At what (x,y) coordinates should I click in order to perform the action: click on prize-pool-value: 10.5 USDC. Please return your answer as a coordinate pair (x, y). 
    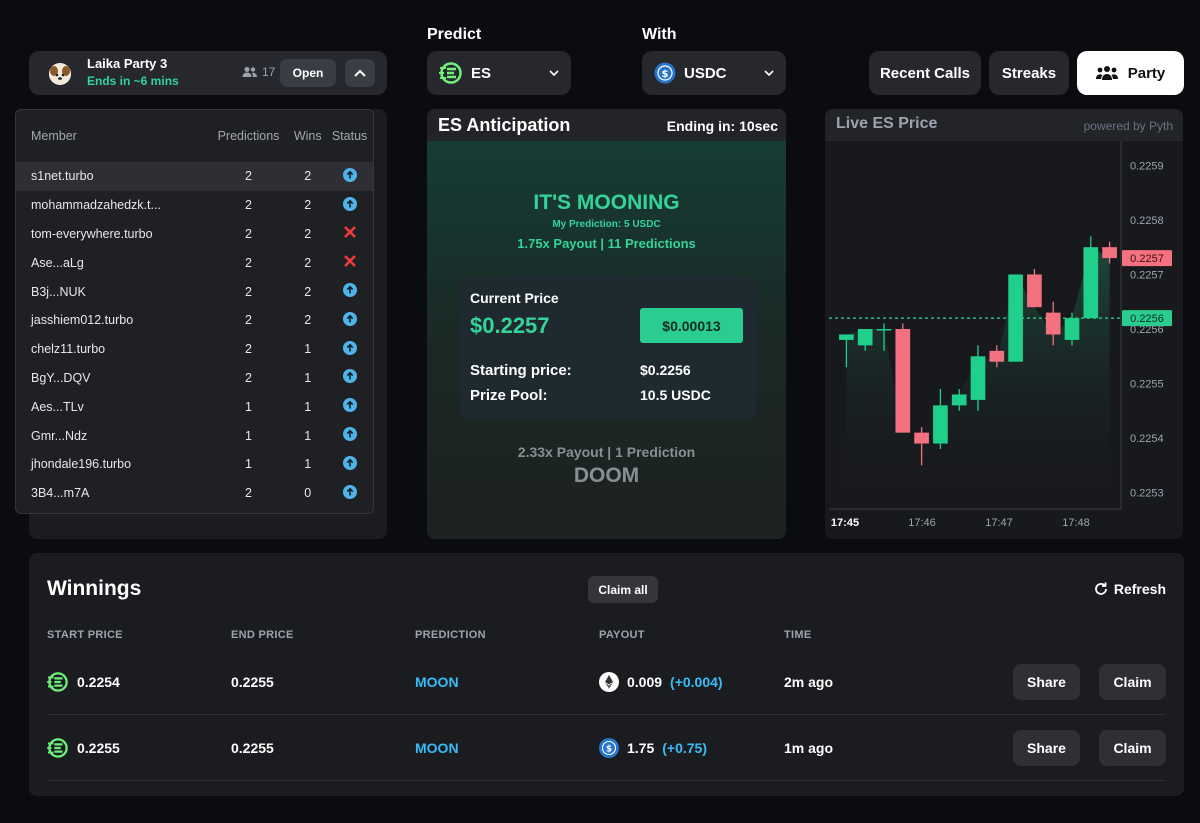
    Looking at the image, I should click on (675, 395).